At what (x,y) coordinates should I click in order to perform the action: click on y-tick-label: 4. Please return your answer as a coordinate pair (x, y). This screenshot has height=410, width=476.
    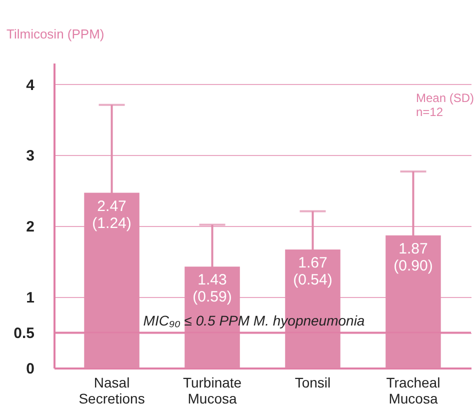
    Looking at the image, I should click on (31, 85).